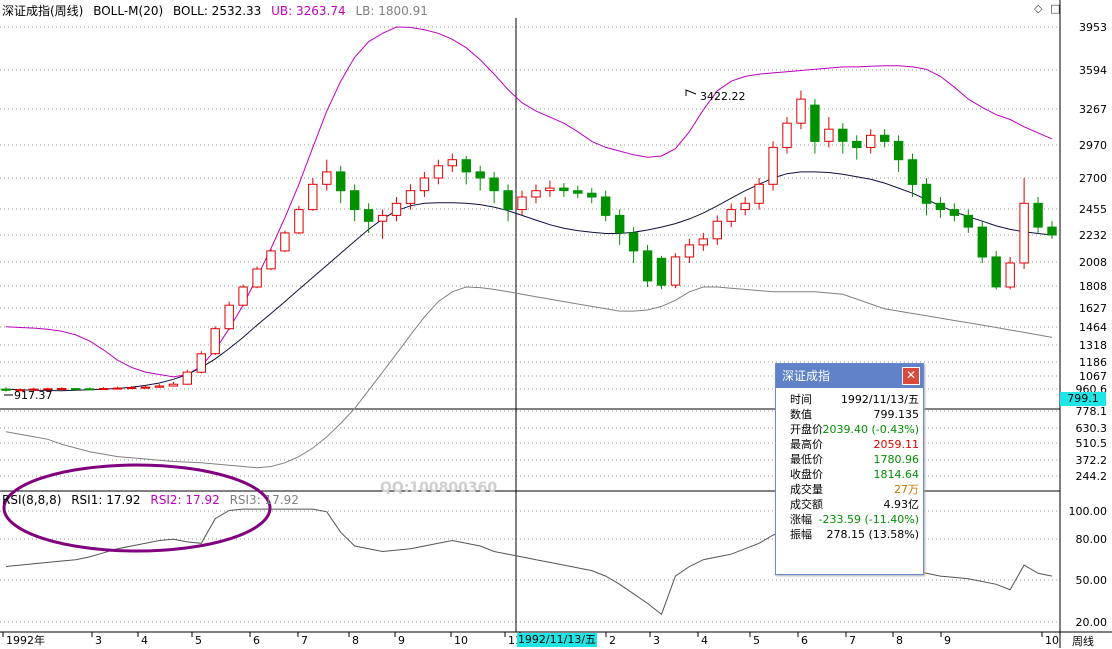 This screenshot has width=1112, height=649. Describe the element at coordinates (1083, 641) in the screenshot. I see `period-label: 周线` at that location.